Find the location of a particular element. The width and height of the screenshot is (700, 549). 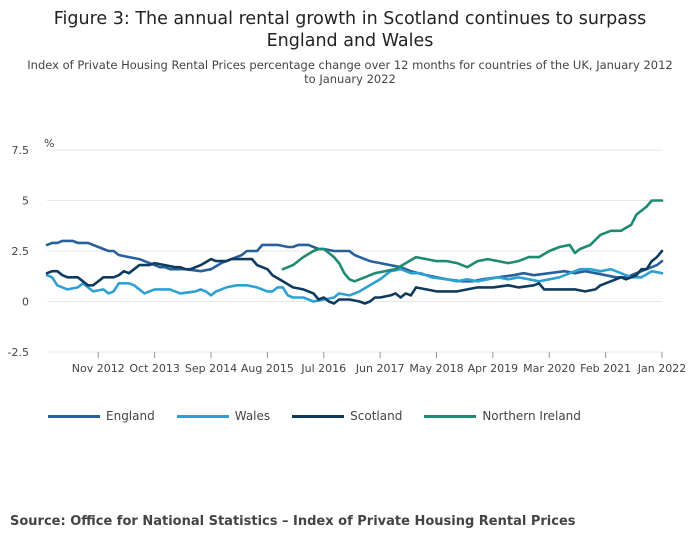

y-tick-label: 7.5 is located at coordinates (21, 150).